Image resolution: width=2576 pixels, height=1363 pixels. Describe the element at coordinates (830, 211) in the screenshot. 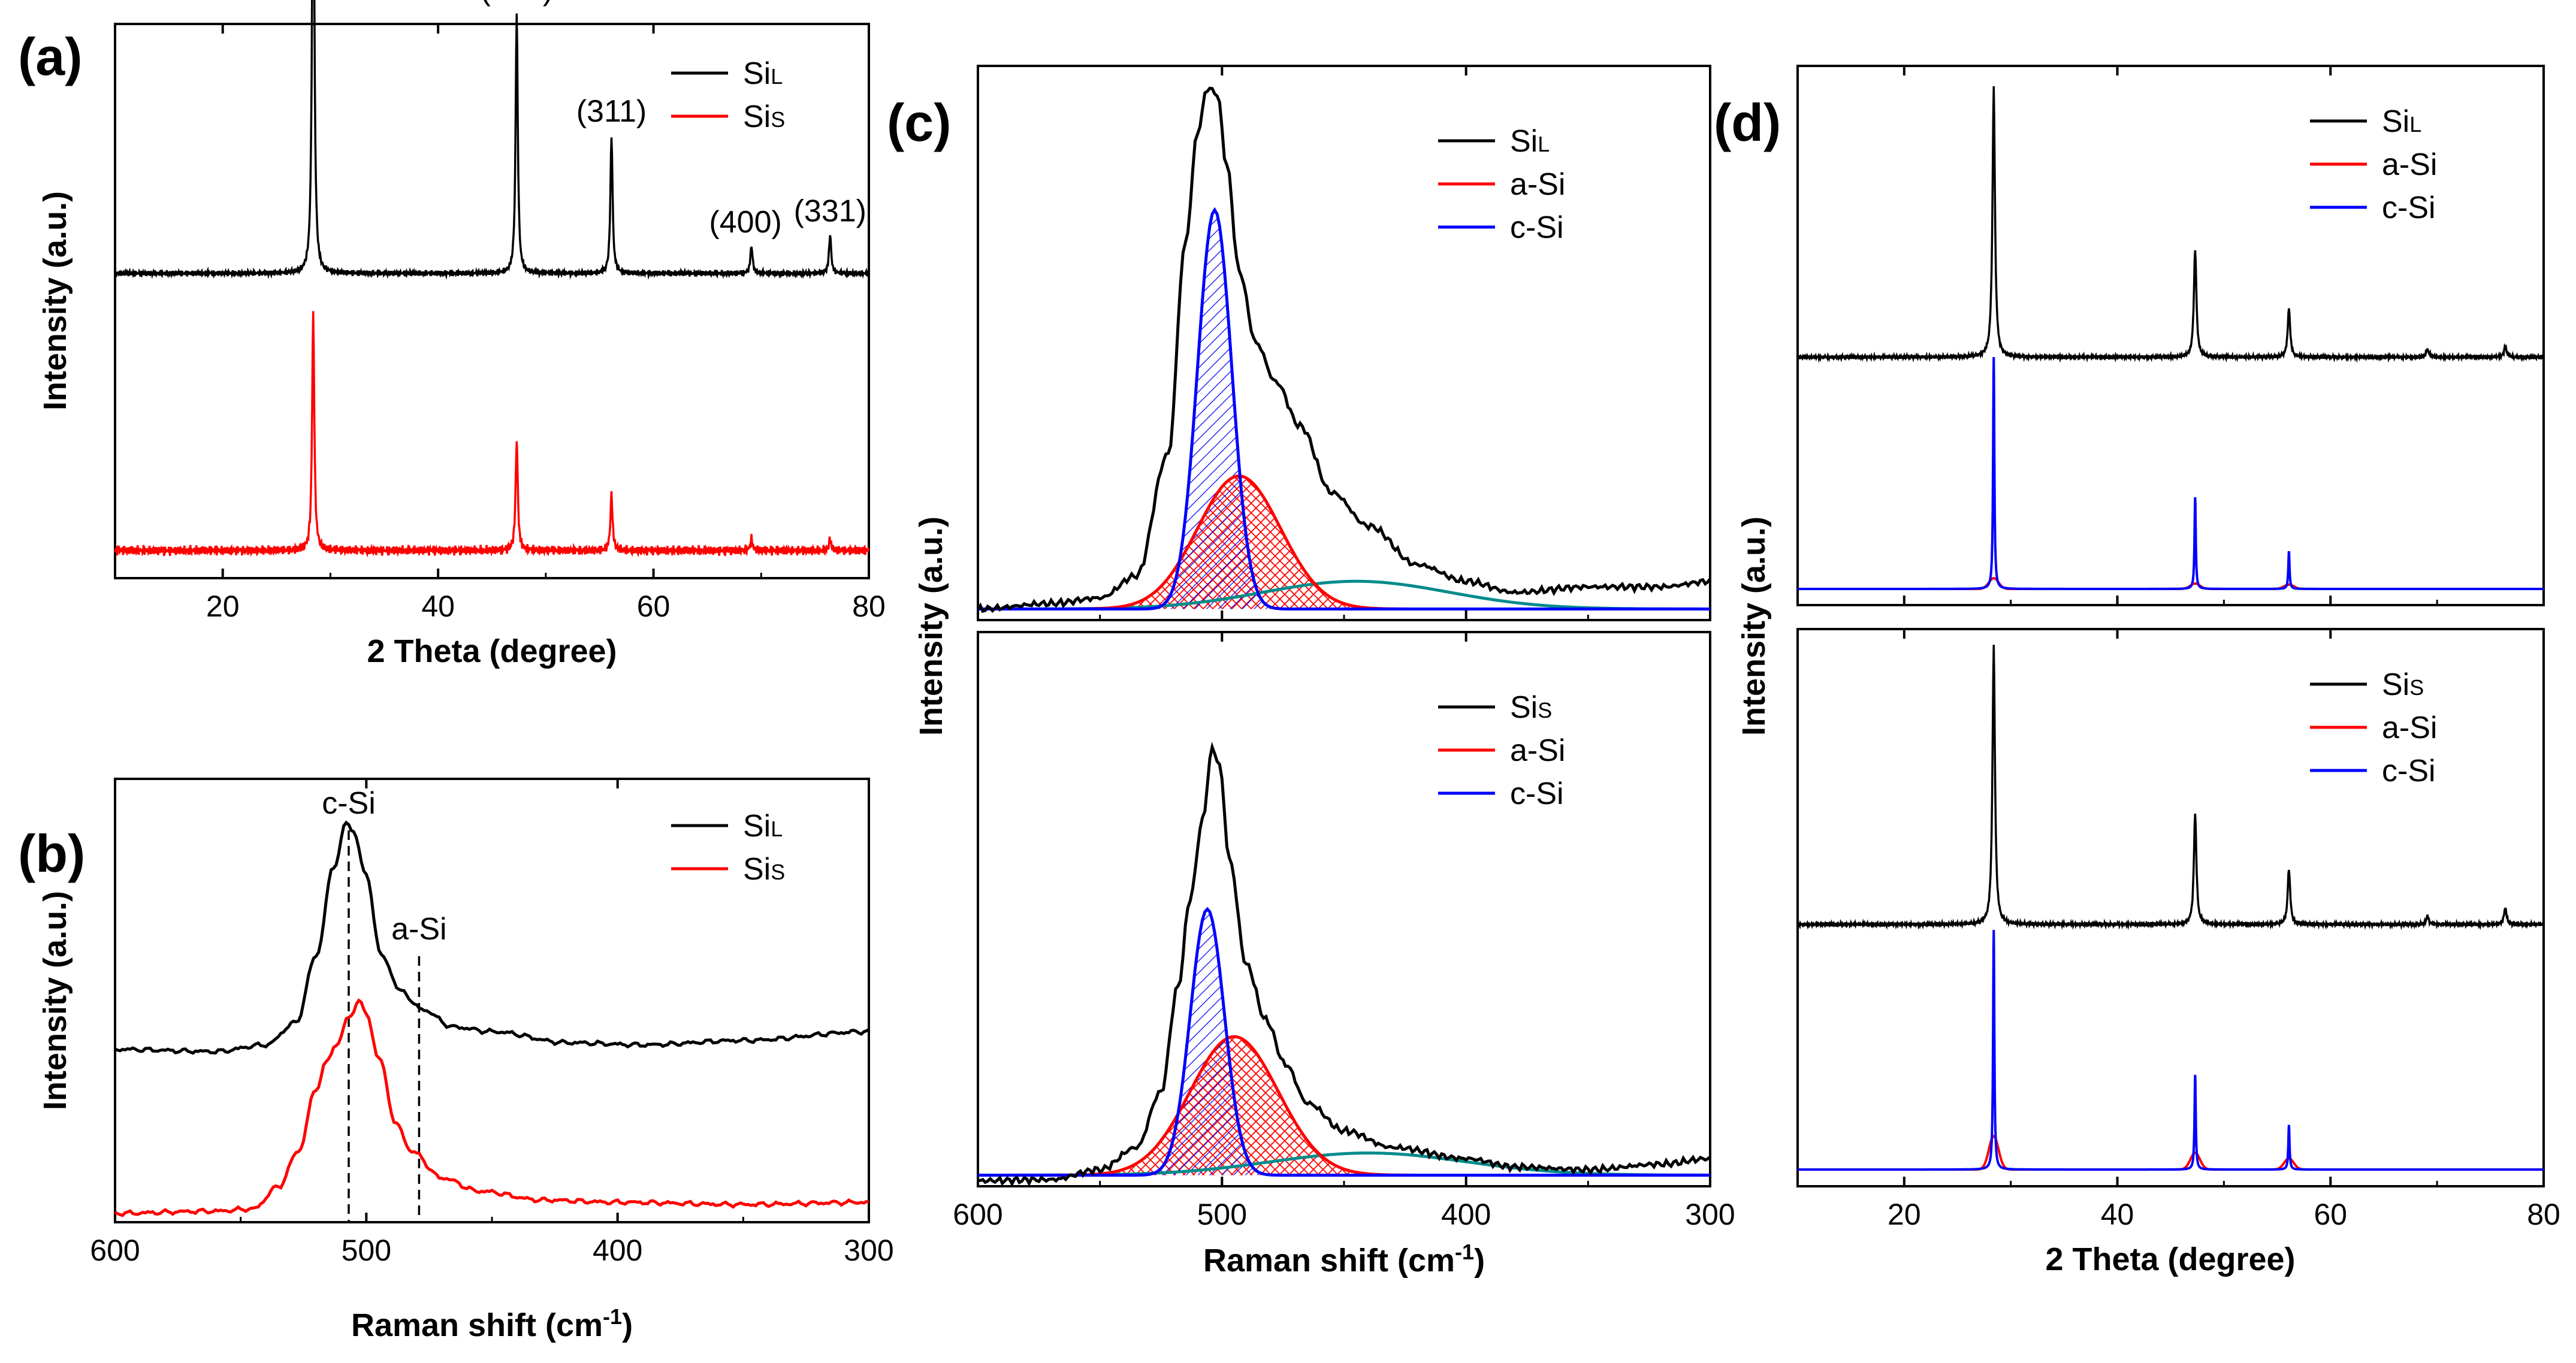

I see `chart-a-peak-label-4: (331)` at that location.